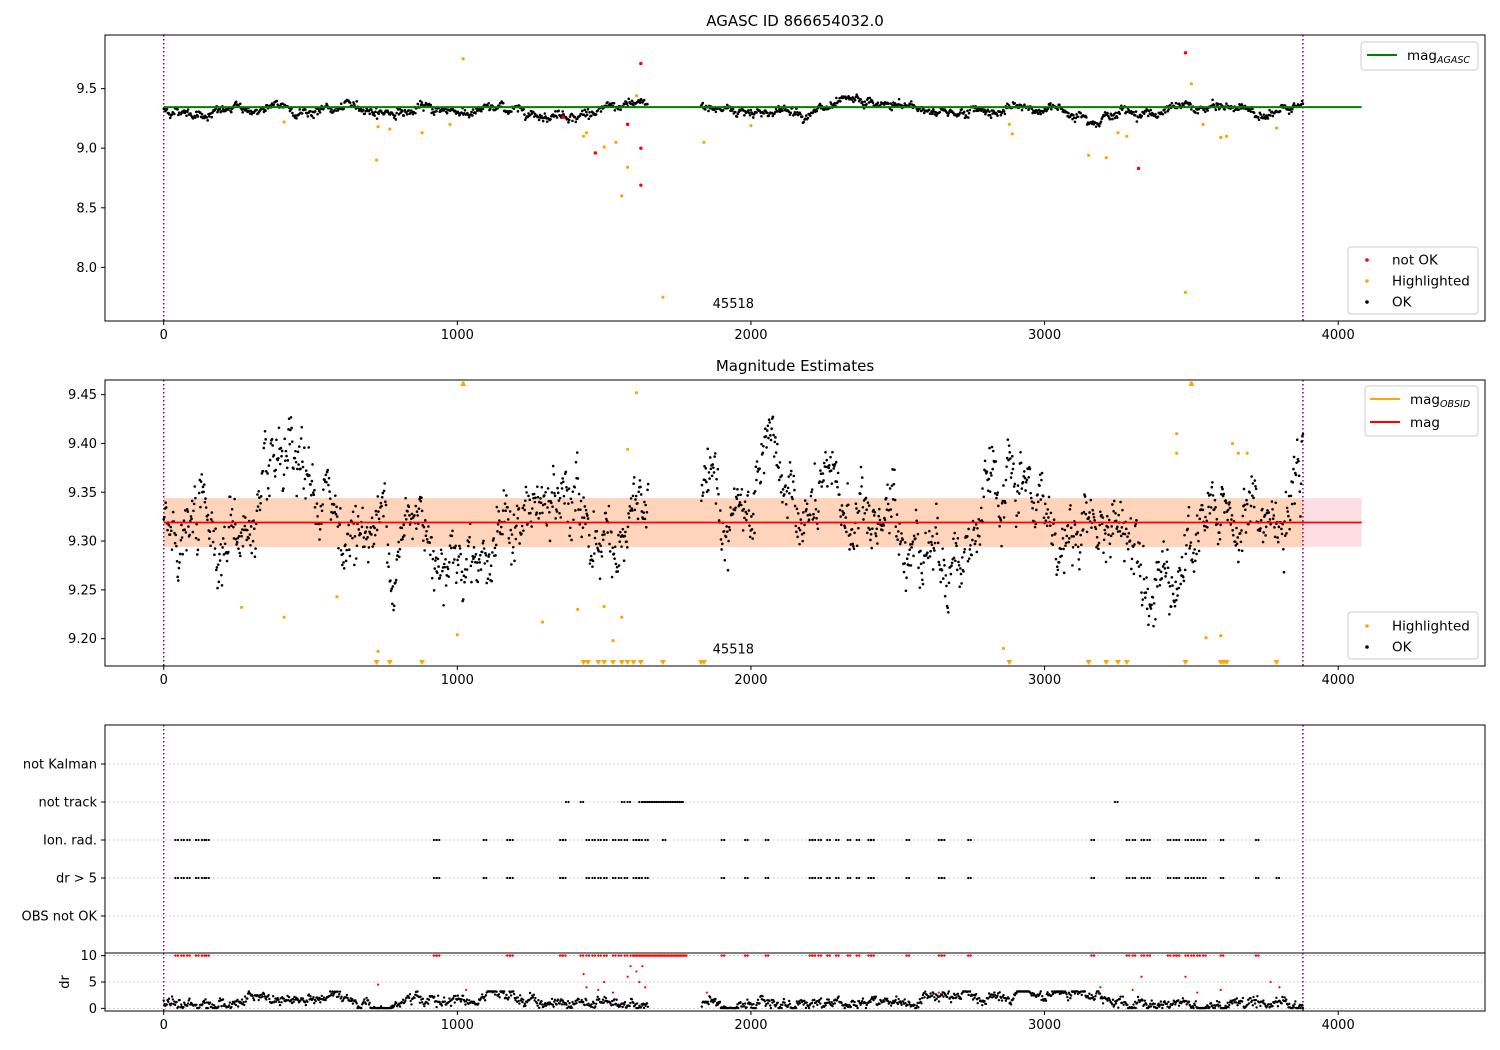 The width and height of the screenshot is (1500, 1050). Describe the element at coordinates (1118, 133) in the screenshot. I see `p1-highlighted-point` at that location.